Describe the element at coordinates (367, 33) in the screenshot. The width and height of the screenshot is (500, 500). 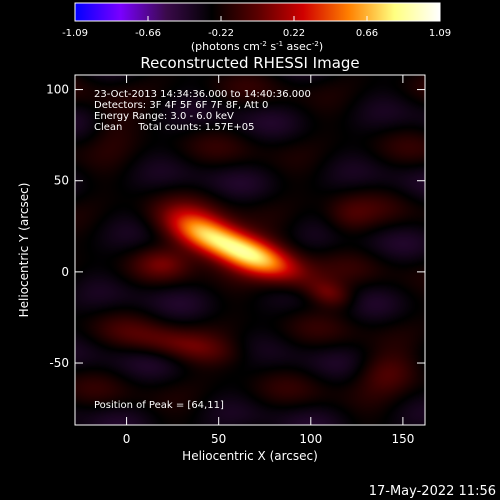
I see `colorbar-tick-label: 0.66` at that location.